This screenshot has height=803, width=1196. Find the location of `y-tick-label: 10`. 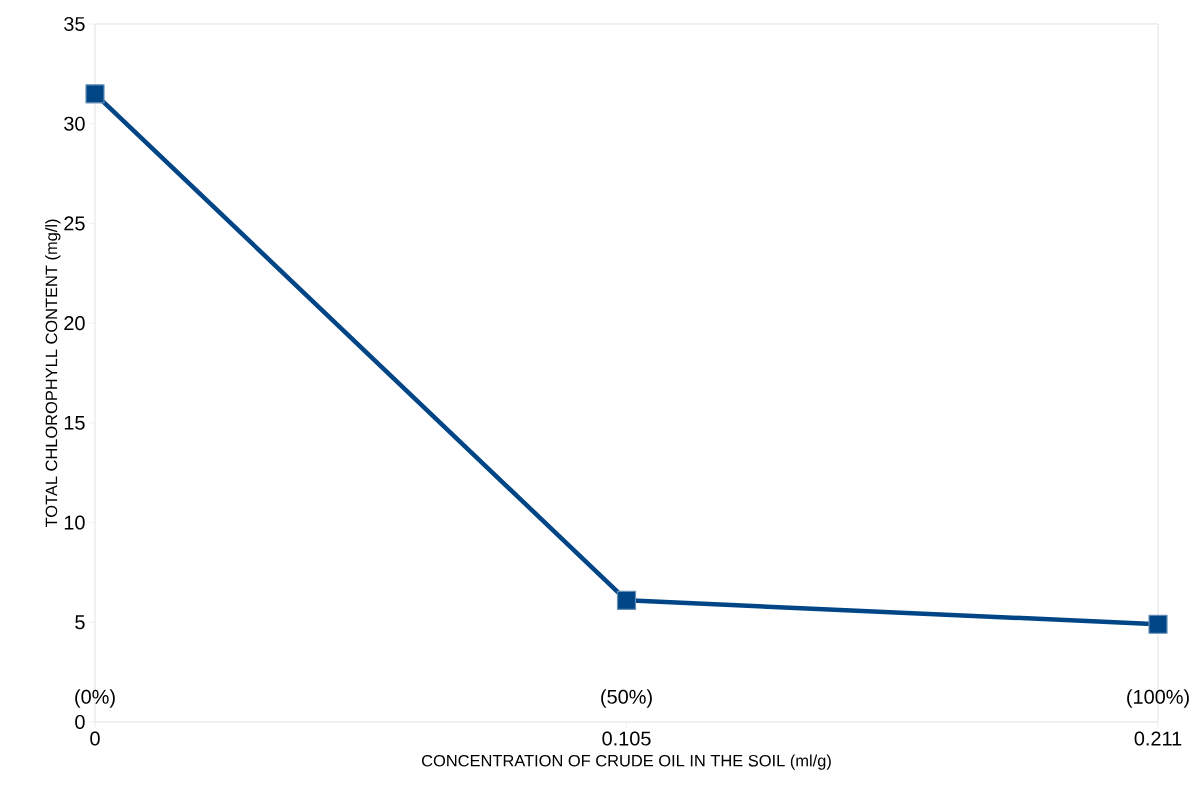

y-tick-label: 10 is located at coordinates (74, 522).